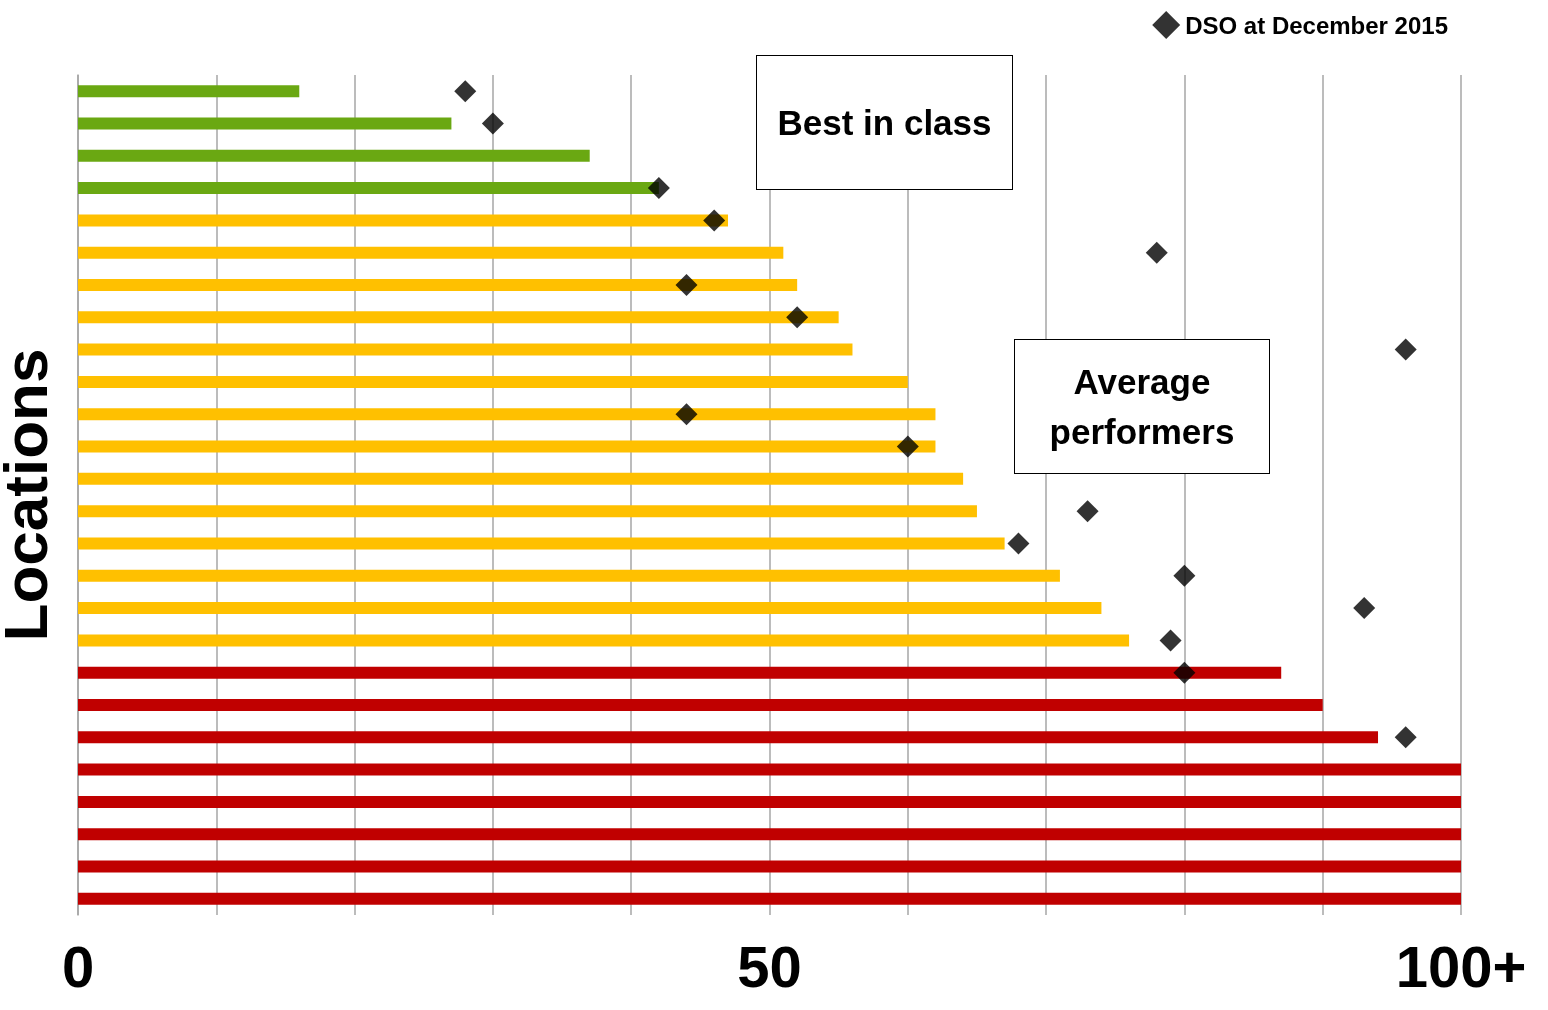 Image resolution: width=1548 pixels, height=1010 pixels. I want to click on text-box: Average performers, so click(1142, 406).